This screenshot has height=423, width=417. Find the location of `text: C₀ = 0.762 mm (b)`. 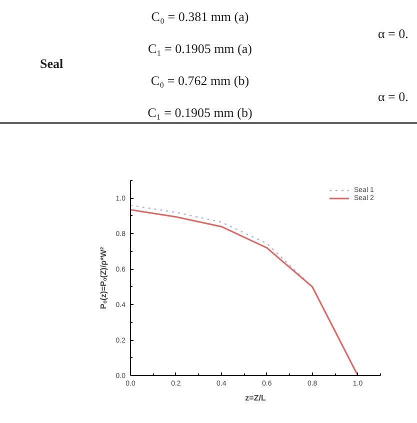

text: C₀ = 0.762 mm (b) is located at coordinates (200, 81).